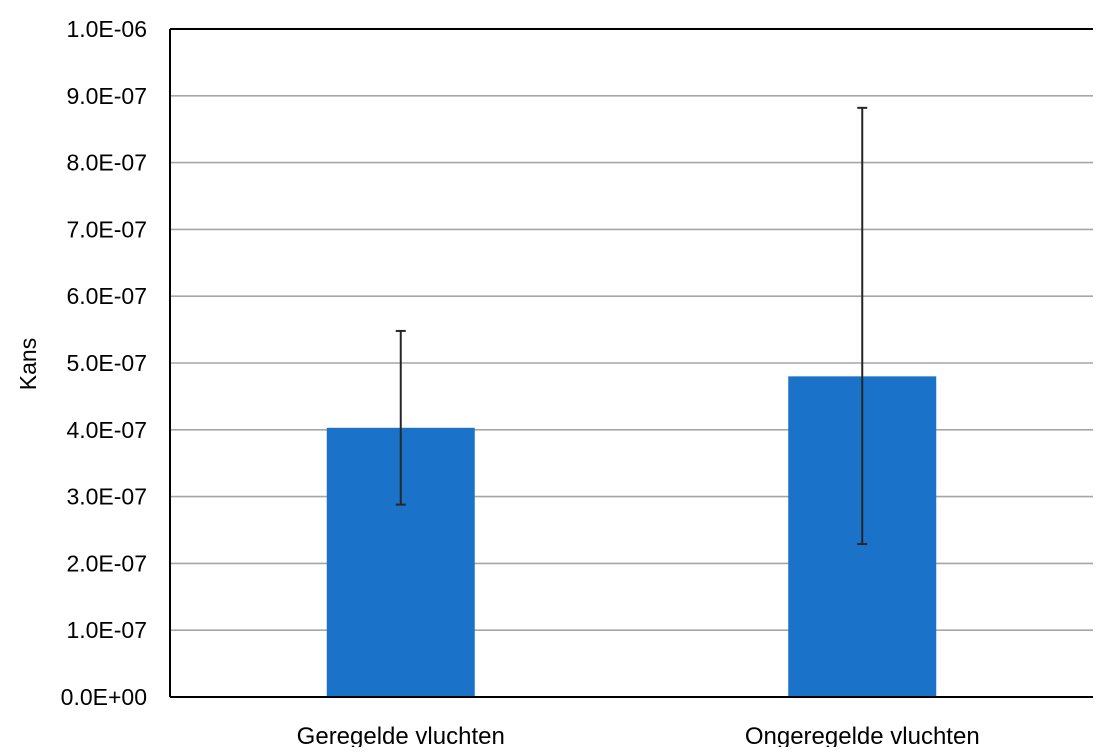 This screenshot has width=1106, height=752. I want to click on y-tick-label: 6.0E-07, so click(106, 296).